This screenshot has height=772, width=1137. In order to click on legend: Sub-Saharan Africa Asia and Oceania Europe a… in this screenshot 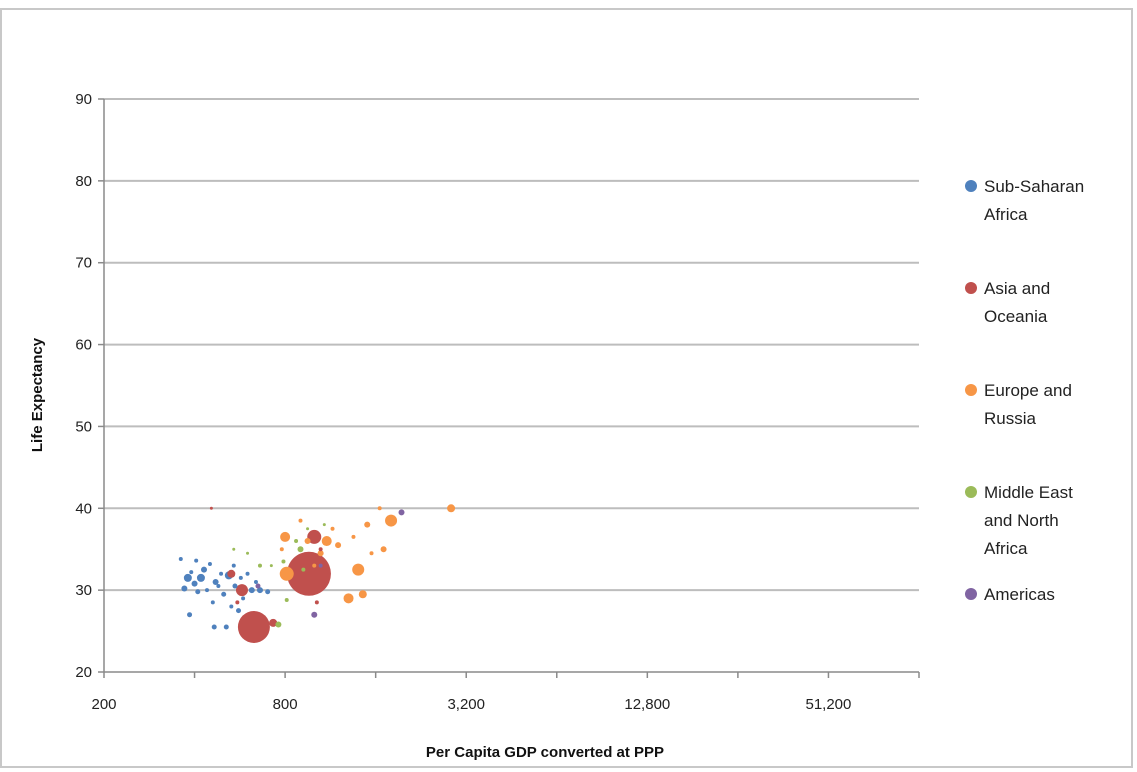, I will do `click(1024, 390)`.